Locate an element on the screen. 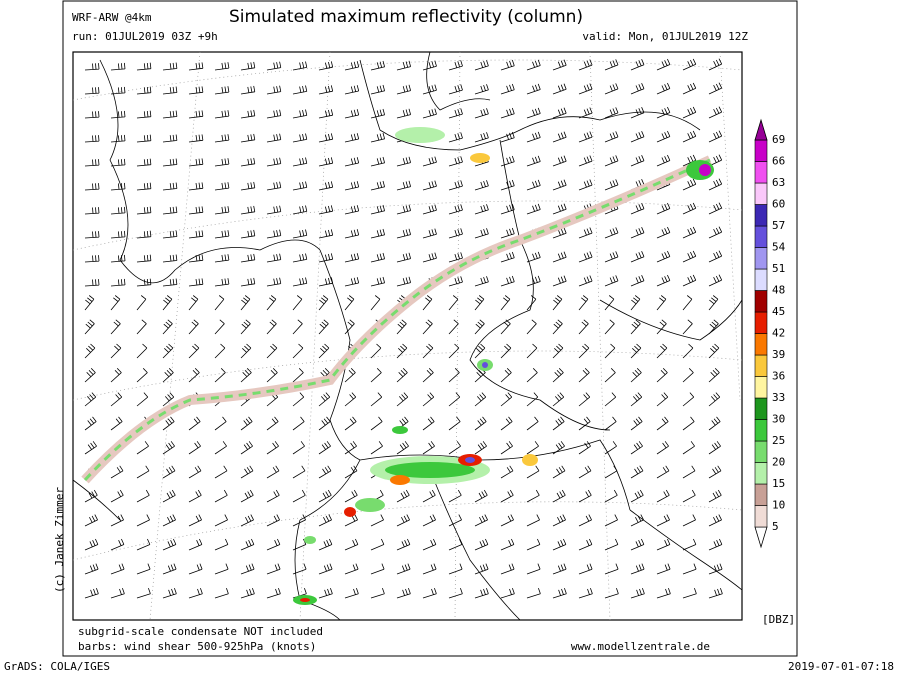  colorbar-label: 42 is located at coordinates (778, 333).